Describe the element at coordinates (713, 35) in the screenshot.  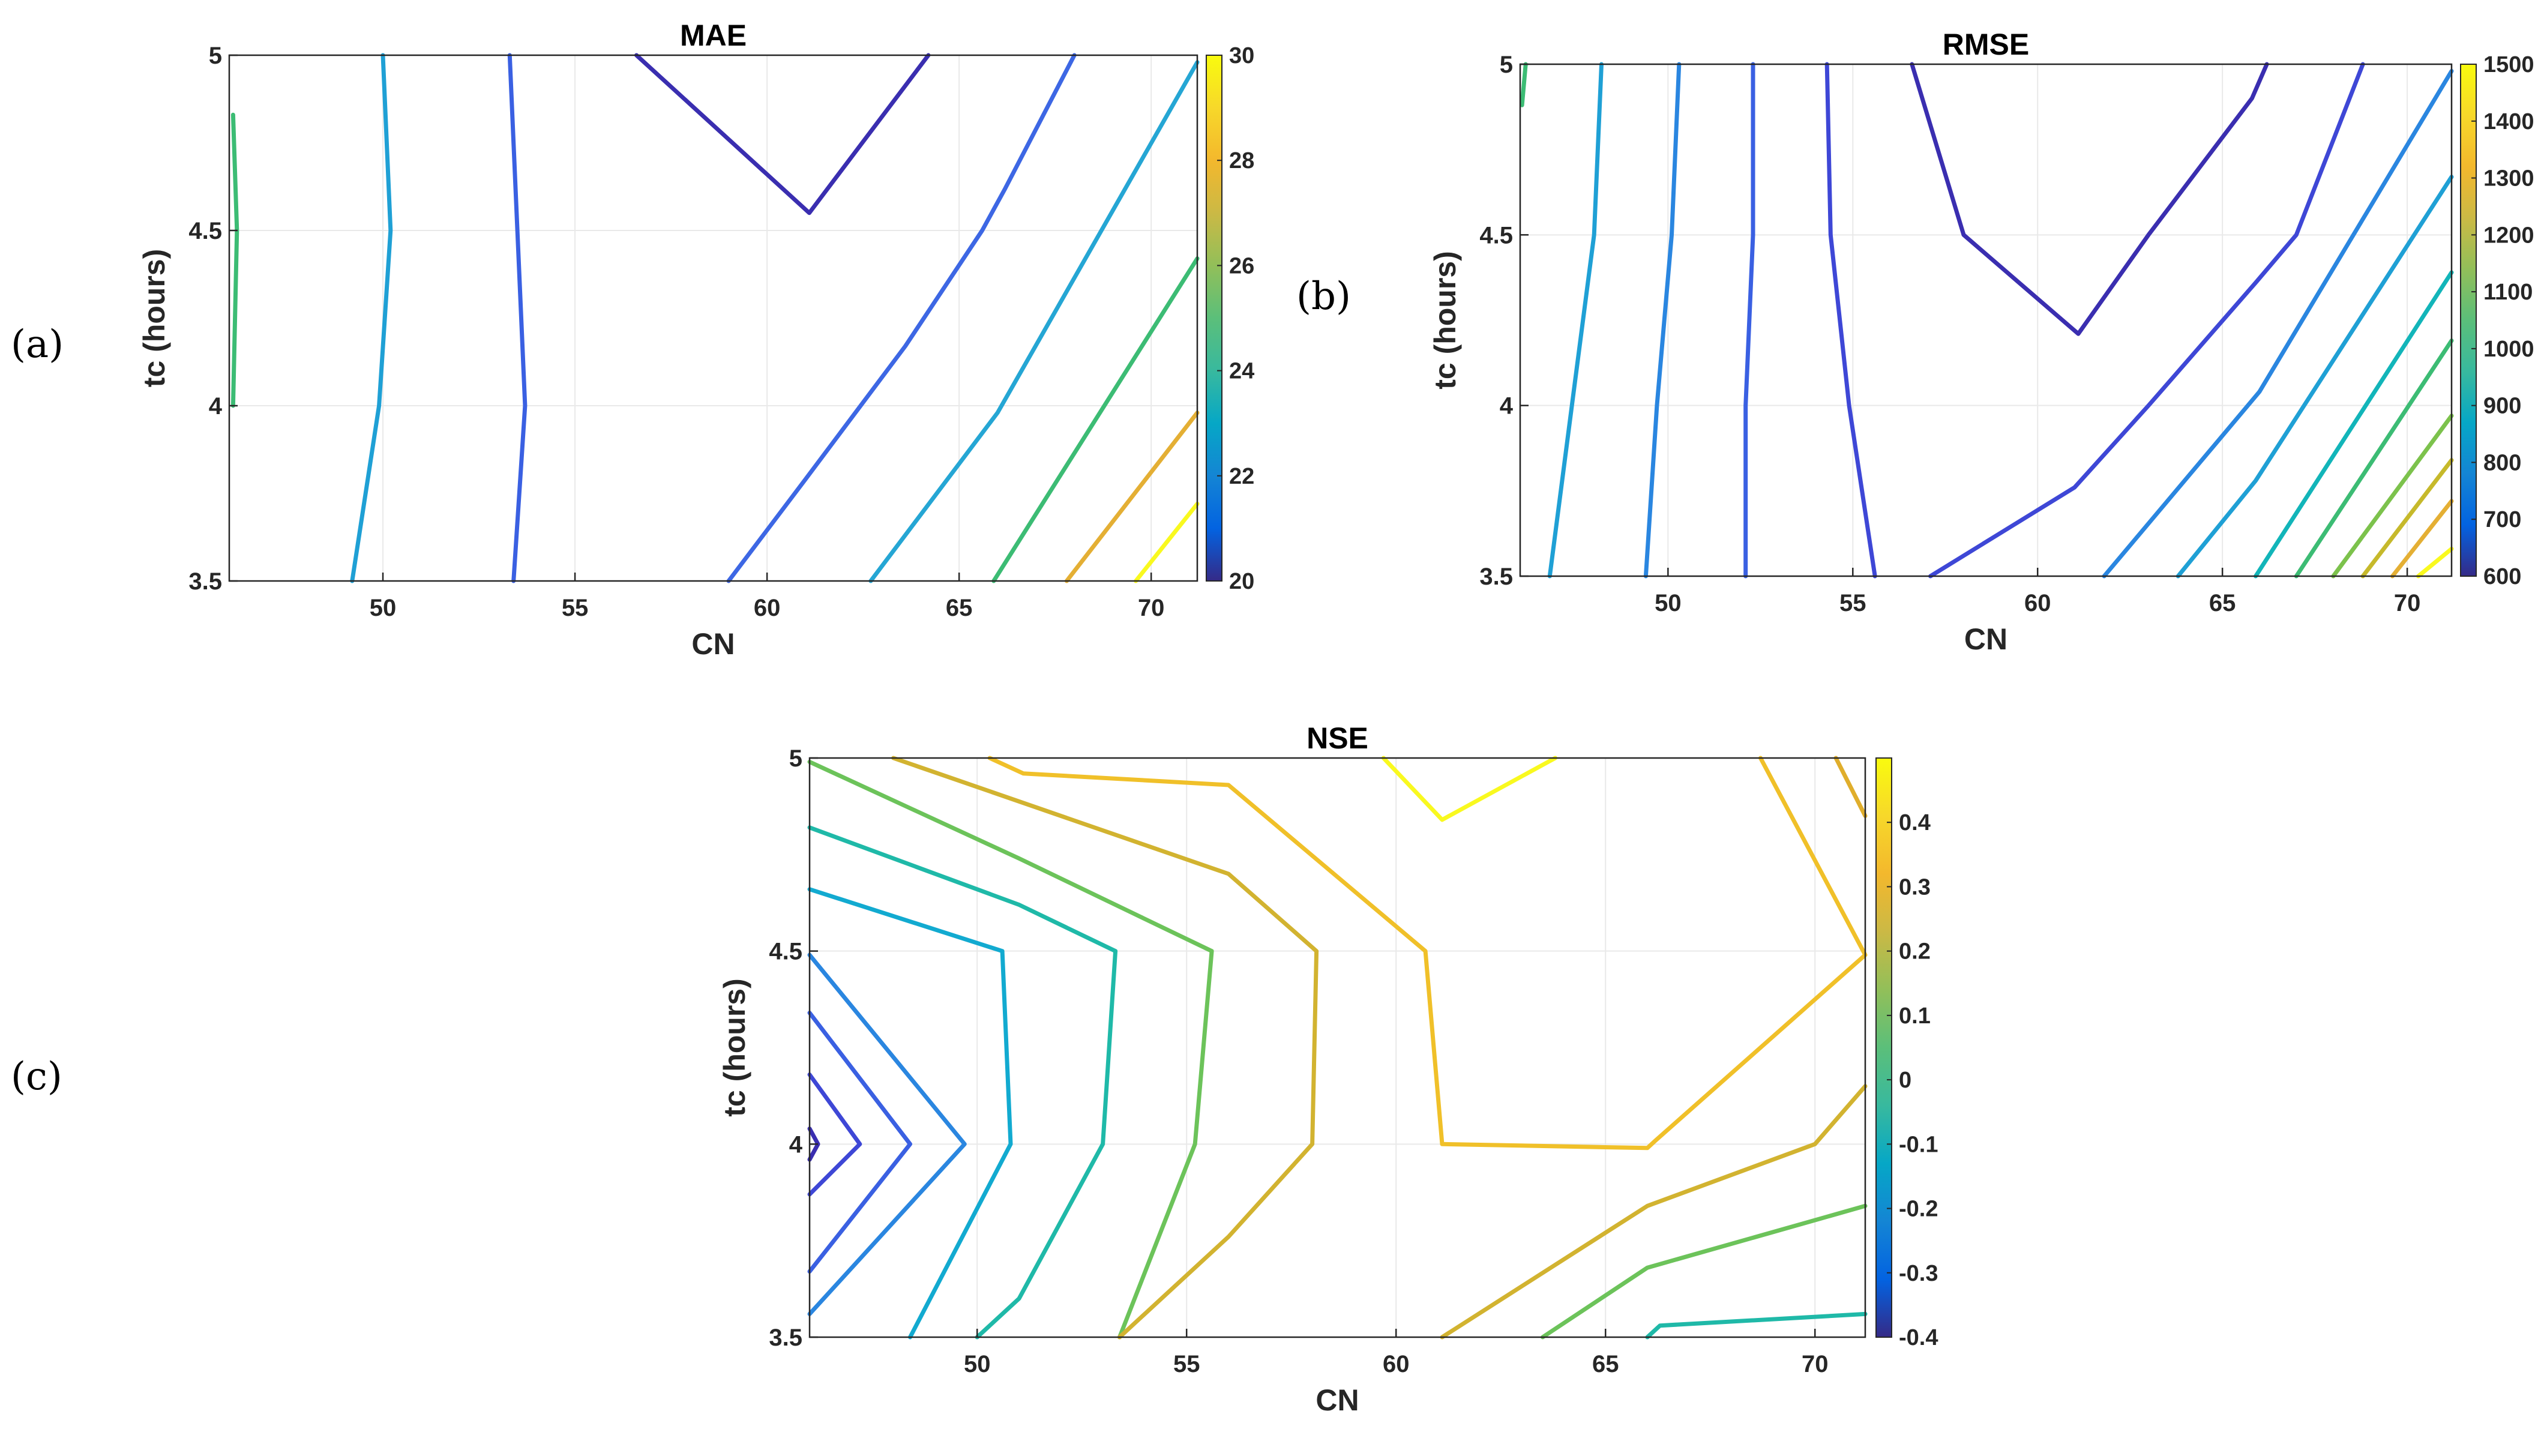
I see `chart-title: MAE` at that location.